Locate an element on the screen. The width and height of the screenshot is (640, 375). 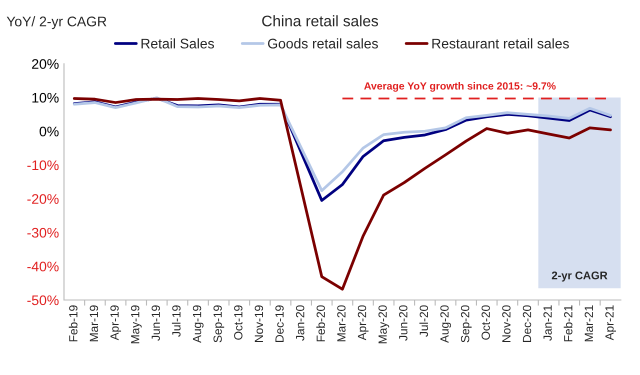
x-tick-label: Apr-20 is located at coordinates (363, 322).